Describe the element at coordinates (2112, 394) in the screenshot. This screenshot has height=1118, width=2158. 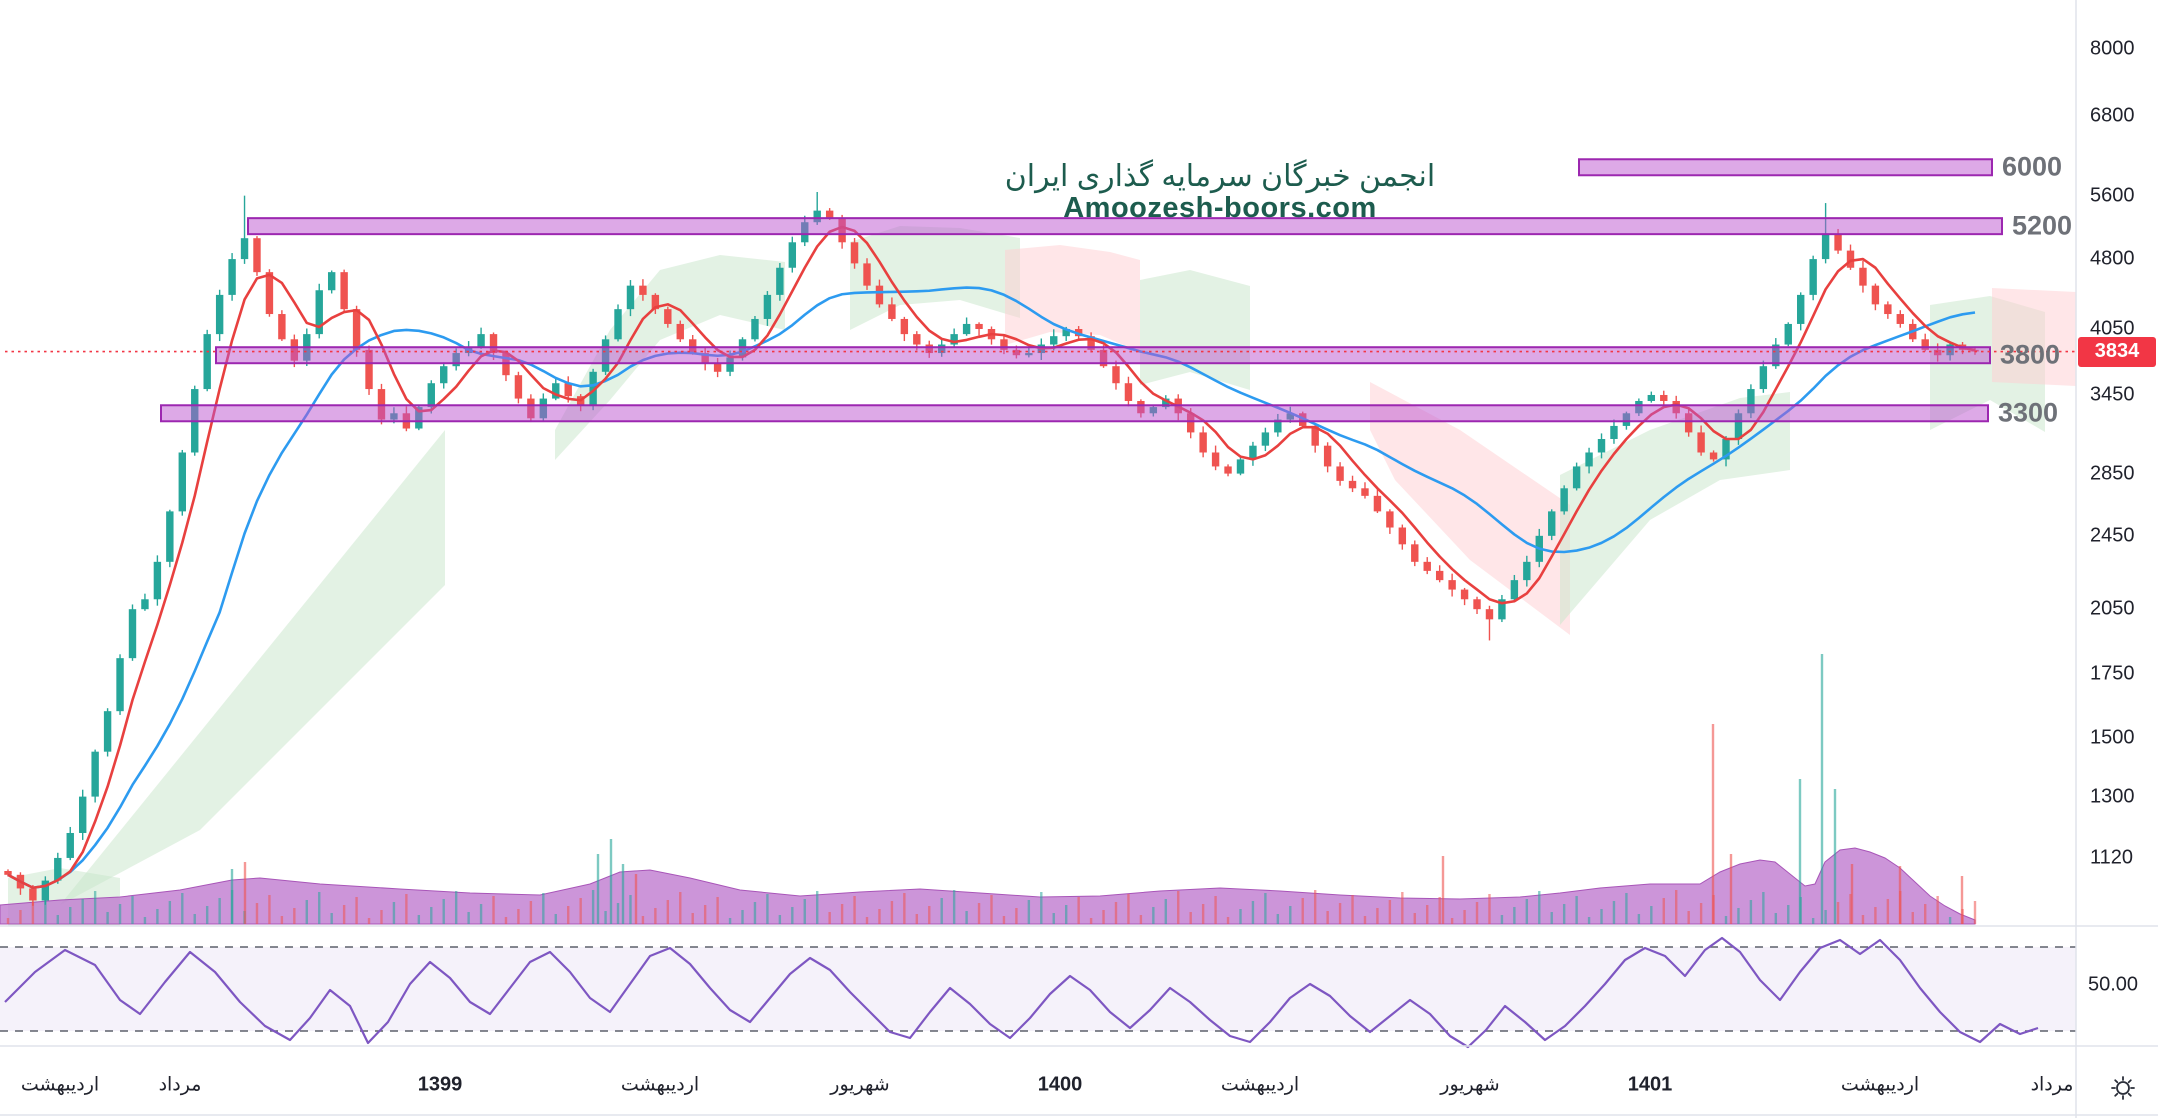
I see `price-tick: 3450` at that location.